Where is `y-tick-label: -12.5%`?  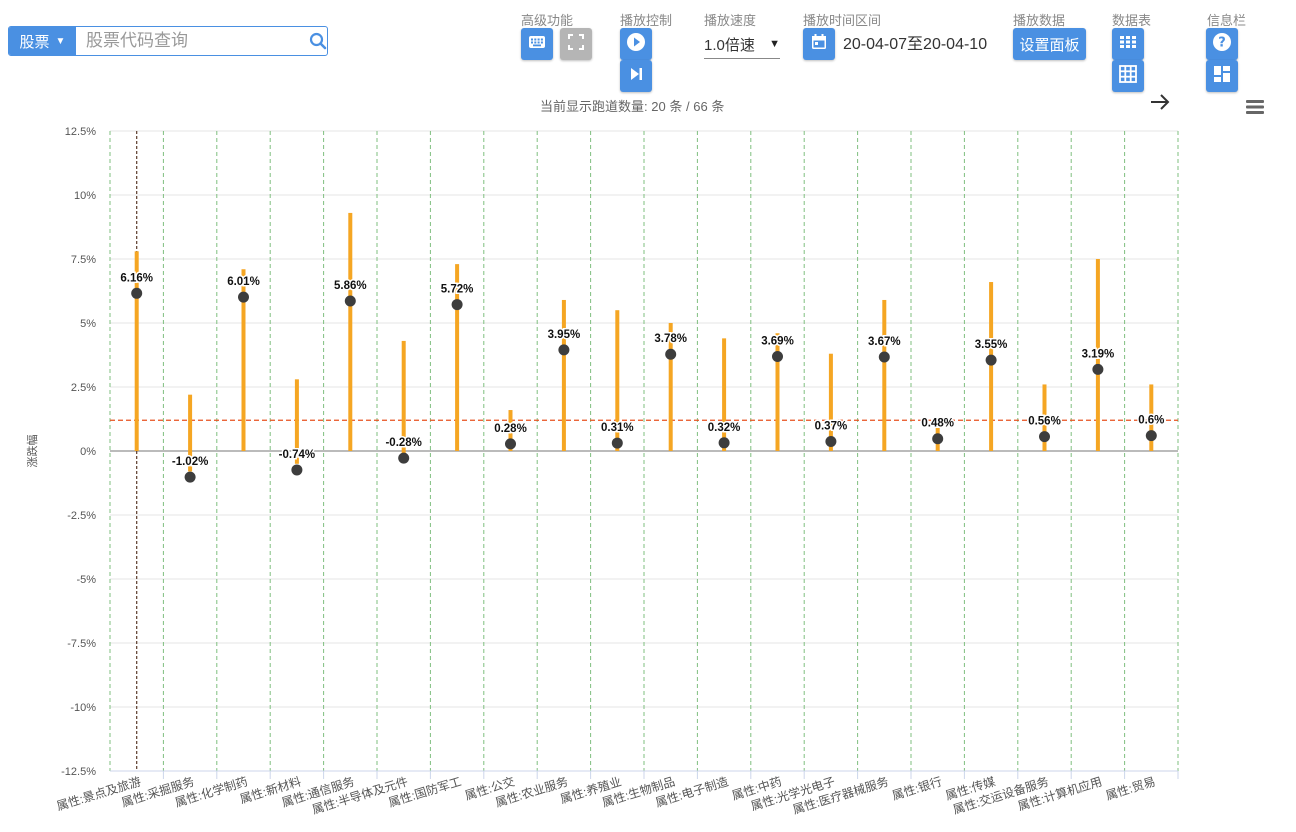
y-tick-label: -12.5% is located at coordinates (78, 772).